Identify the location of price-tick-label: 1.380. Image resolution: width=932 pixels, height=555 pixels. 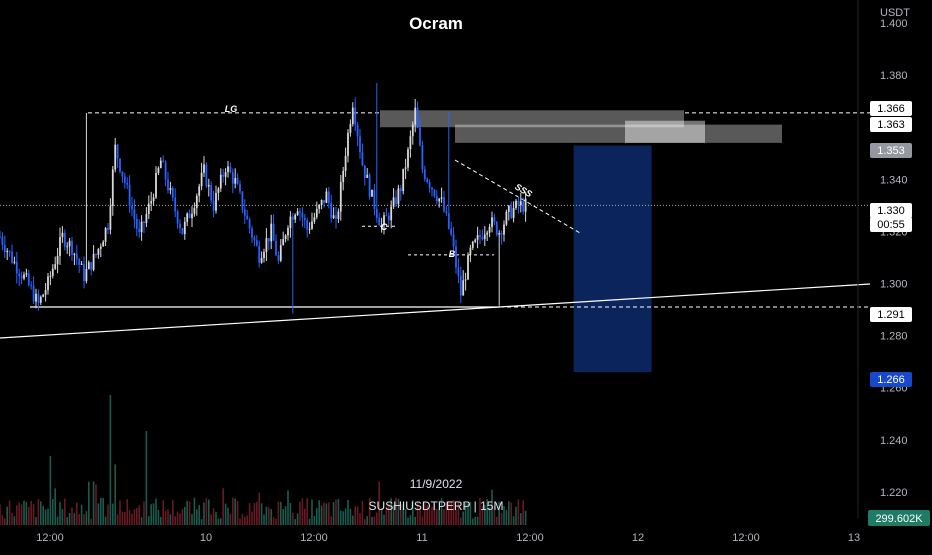
(894, 76).